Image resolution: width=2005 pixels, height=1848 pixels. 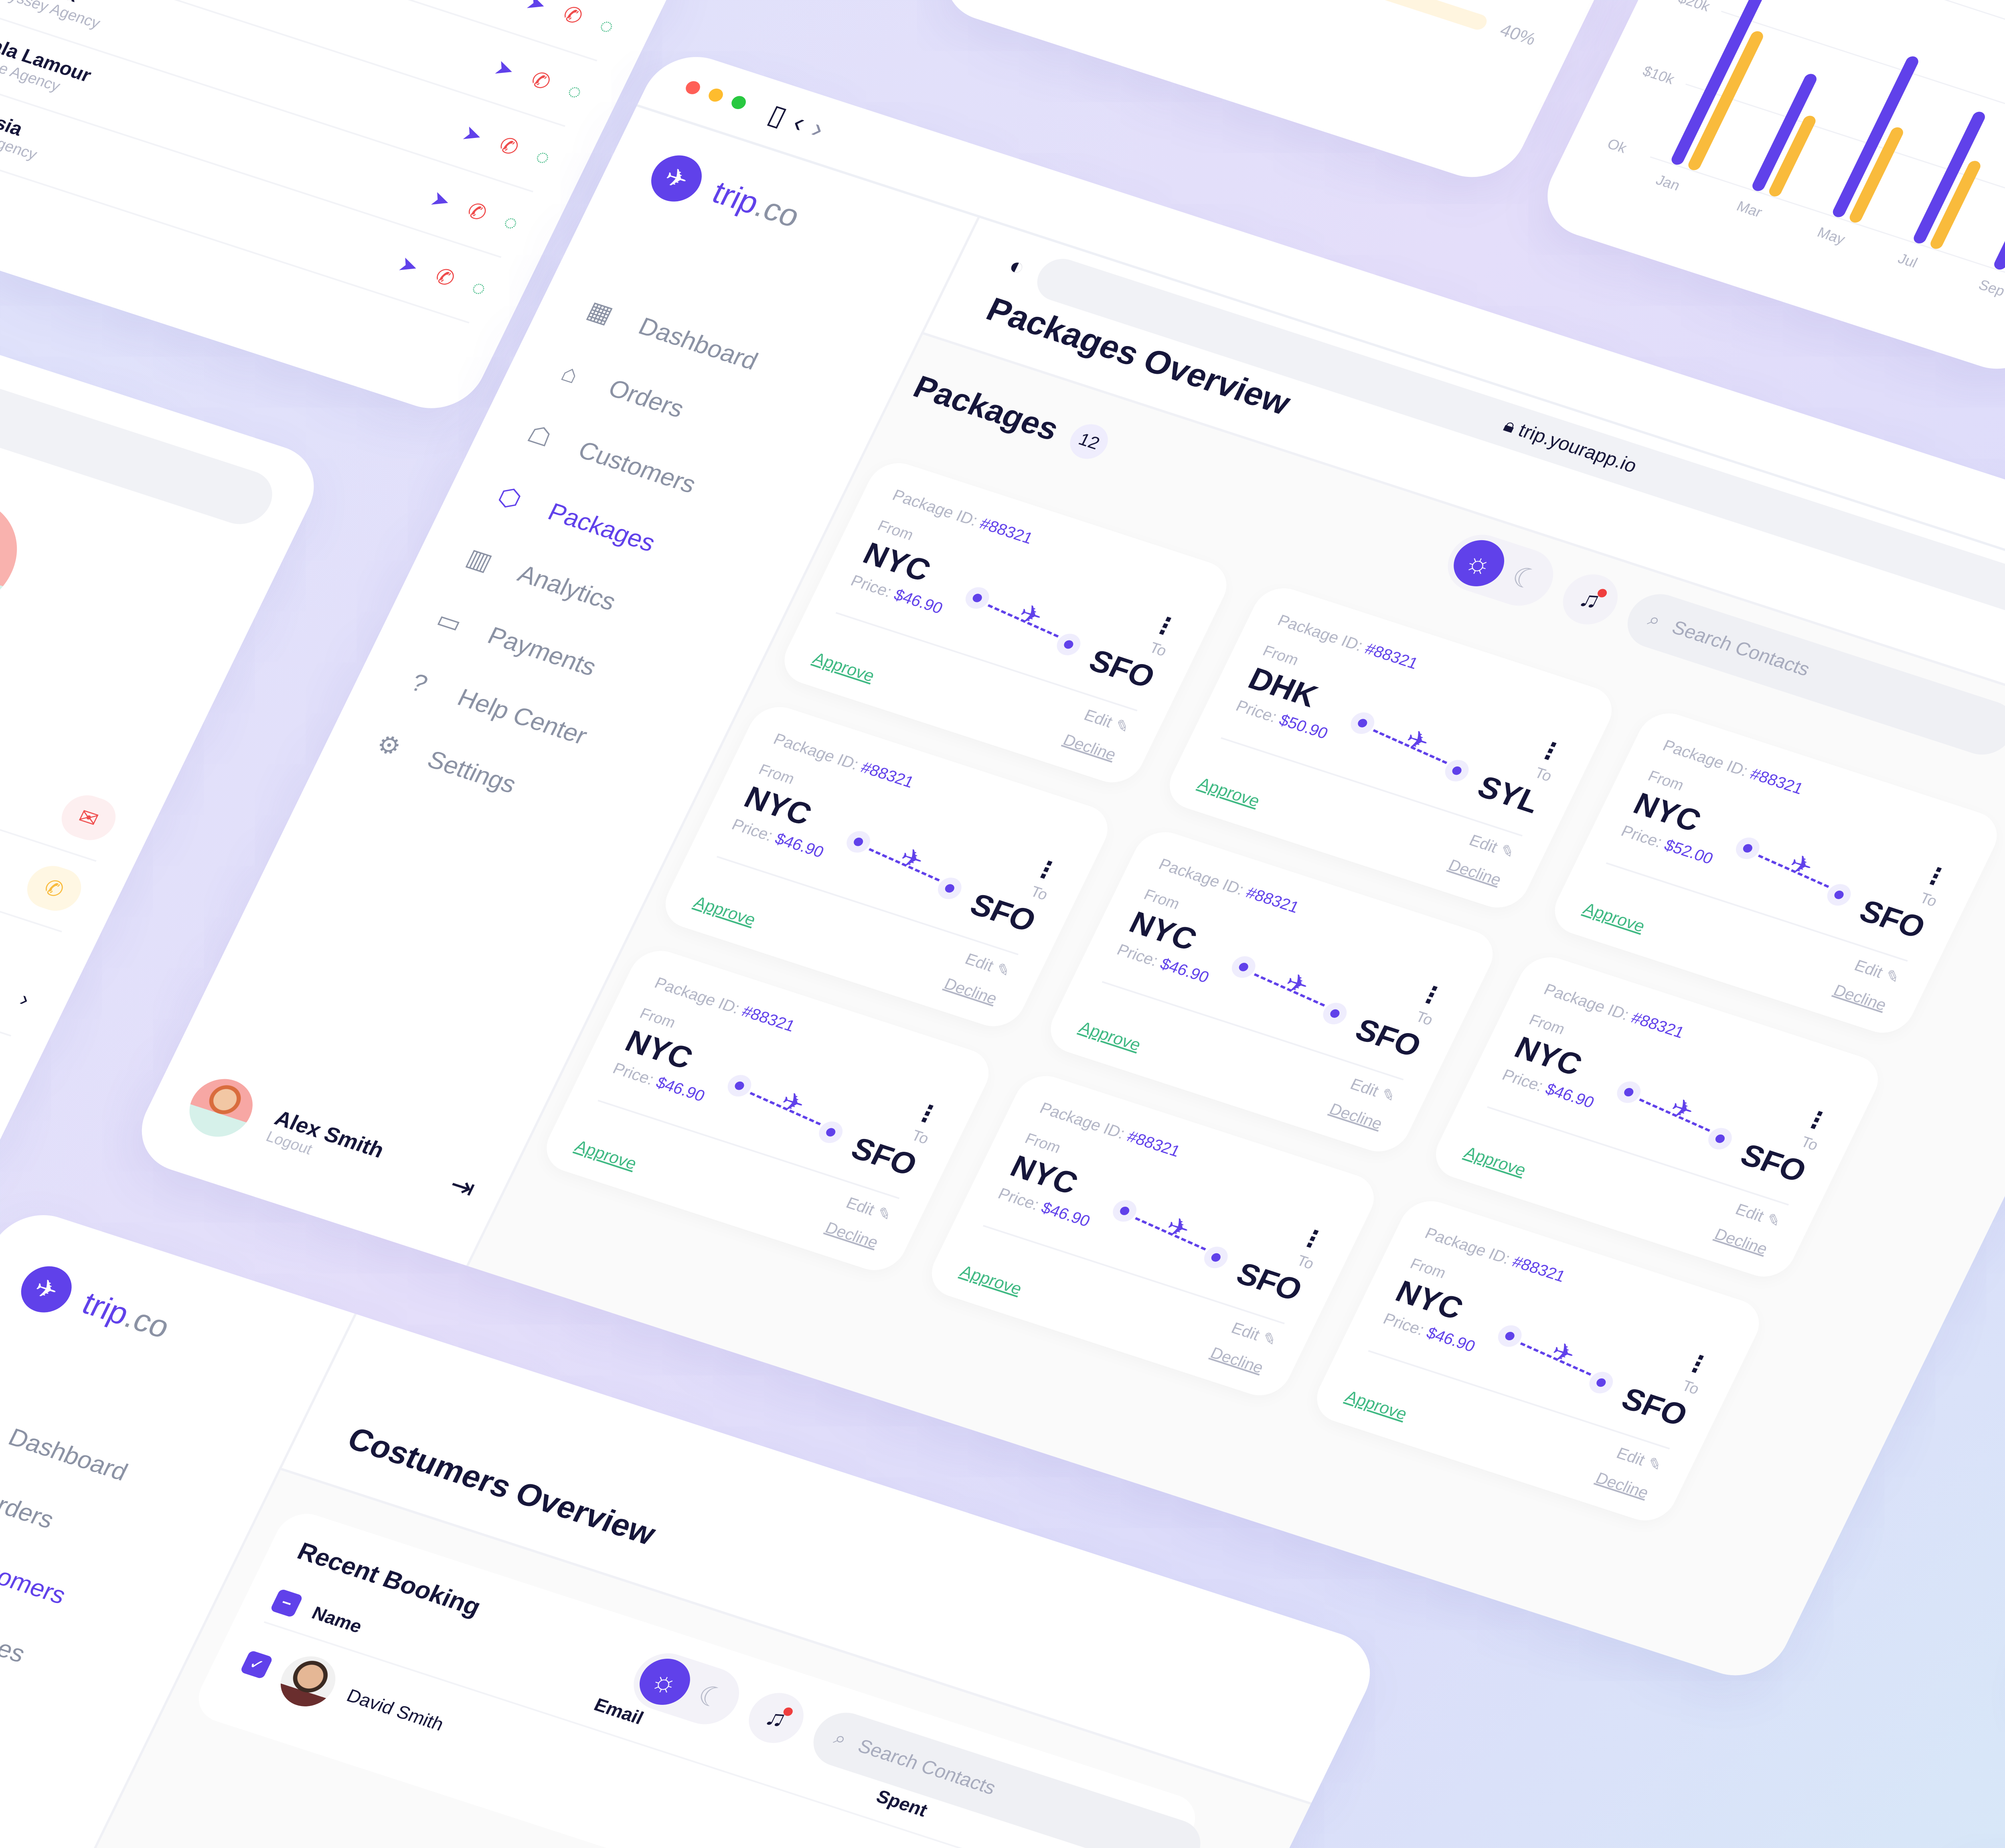 What do you see at coordinates (819, 128) in the screenshot?
I see `forward-icon: ›` at bounding box center [819, 128].